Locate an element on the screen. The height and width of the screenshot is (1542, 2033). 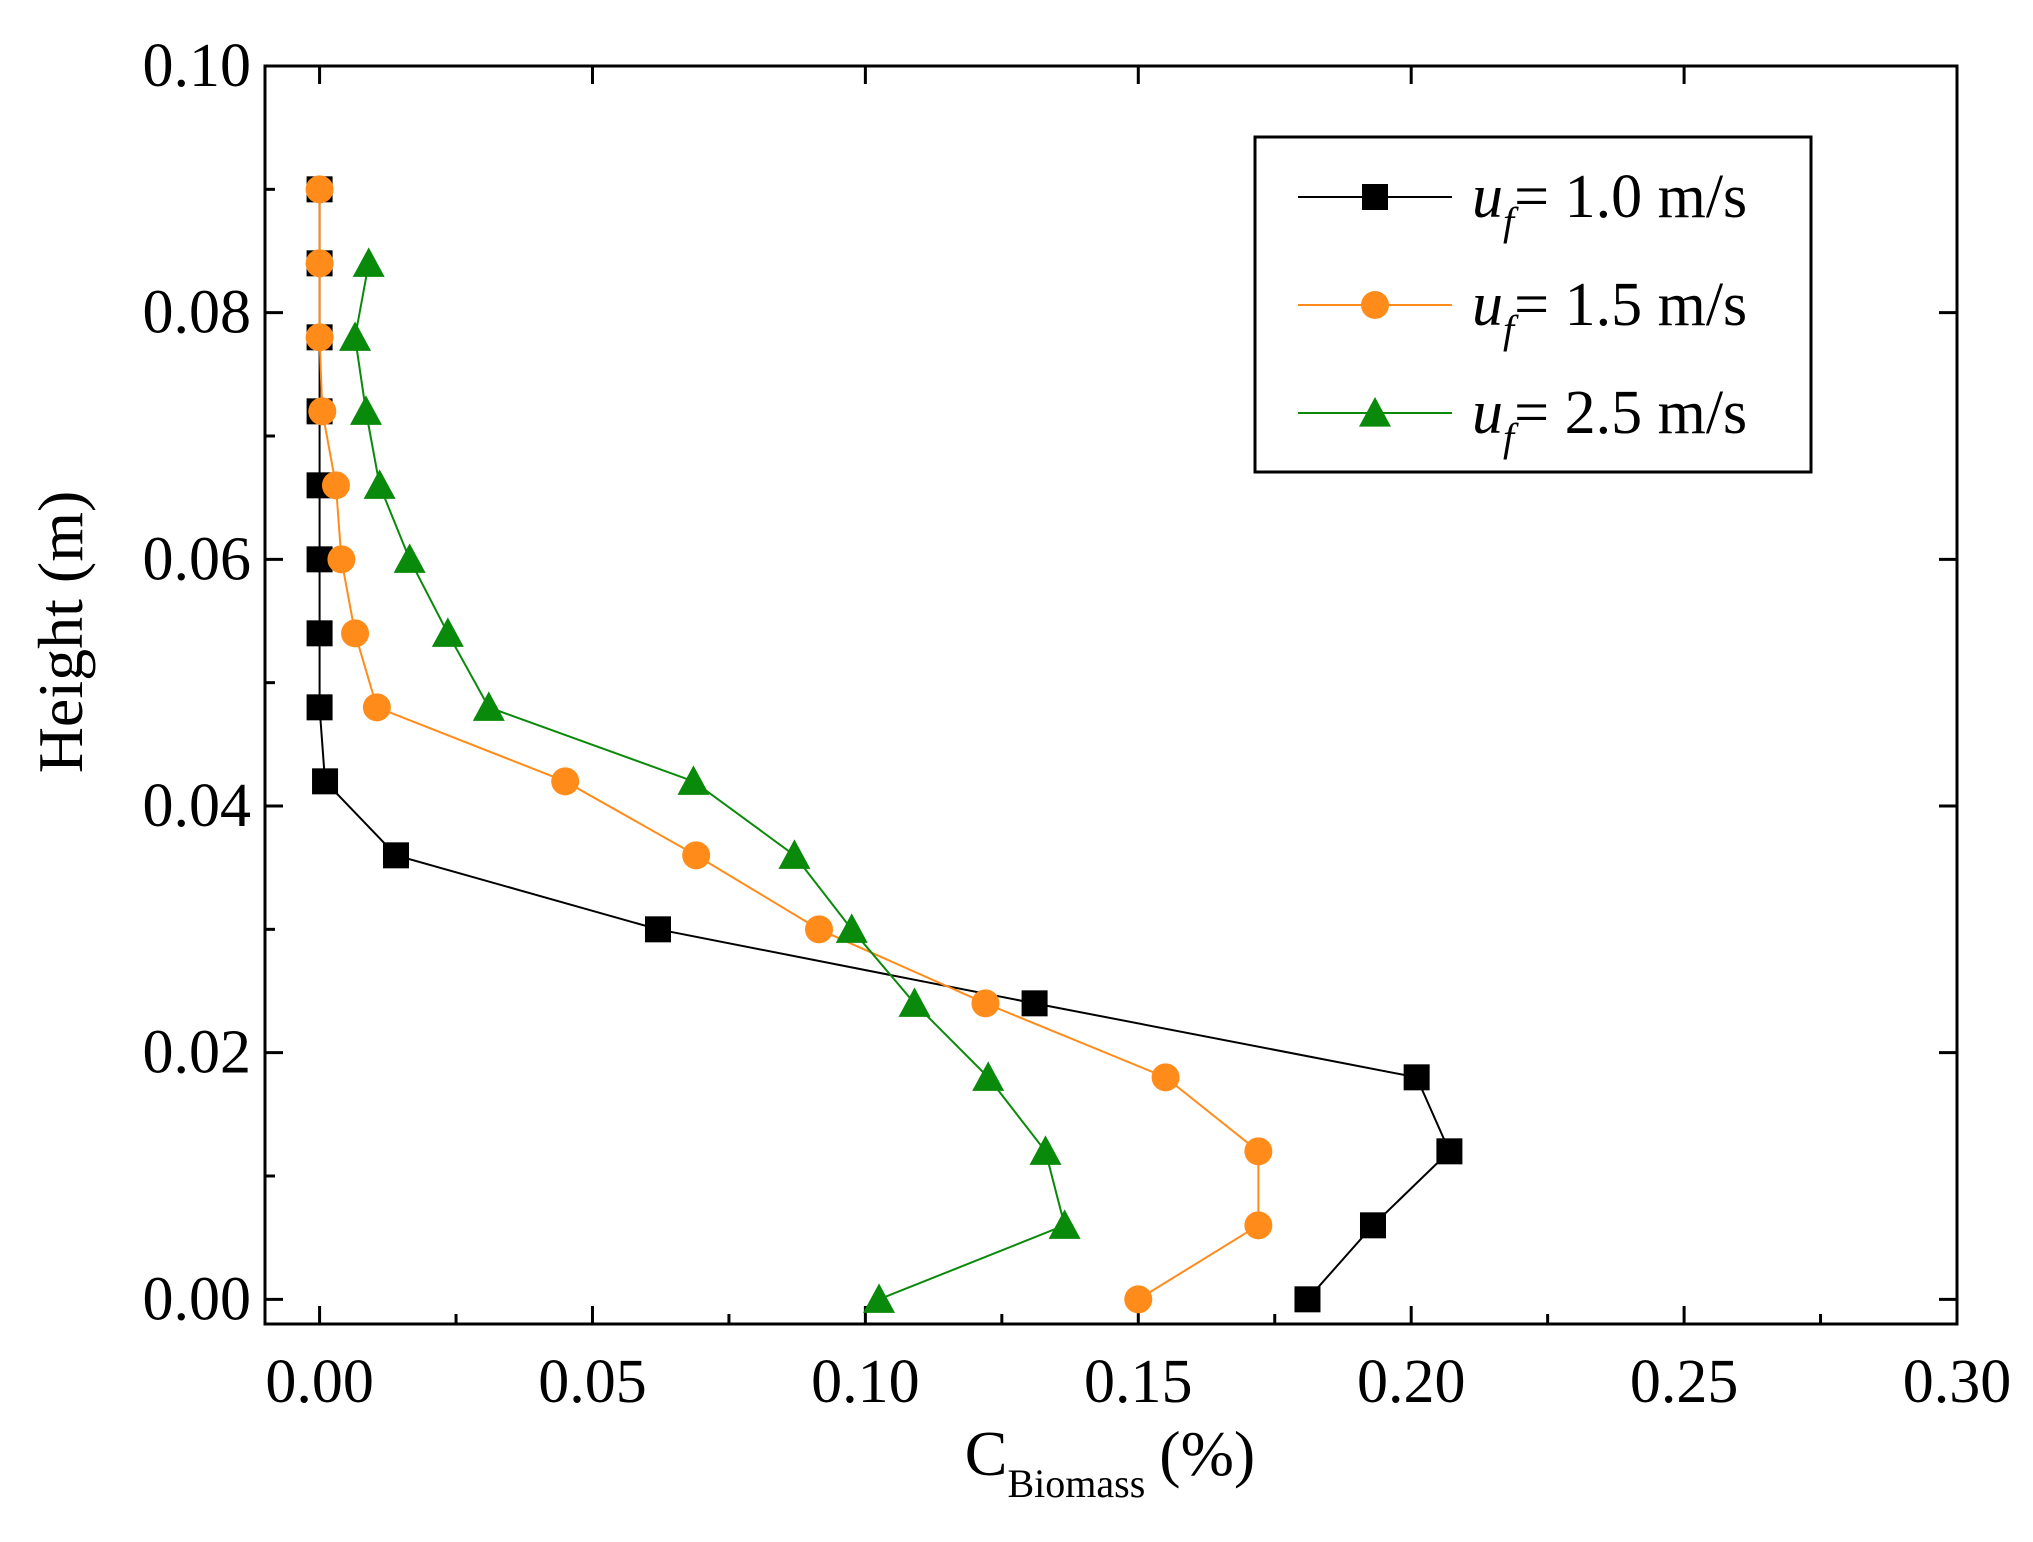
x-axis-label: CBiomass (%) is located at coordinates (1110, 1462).